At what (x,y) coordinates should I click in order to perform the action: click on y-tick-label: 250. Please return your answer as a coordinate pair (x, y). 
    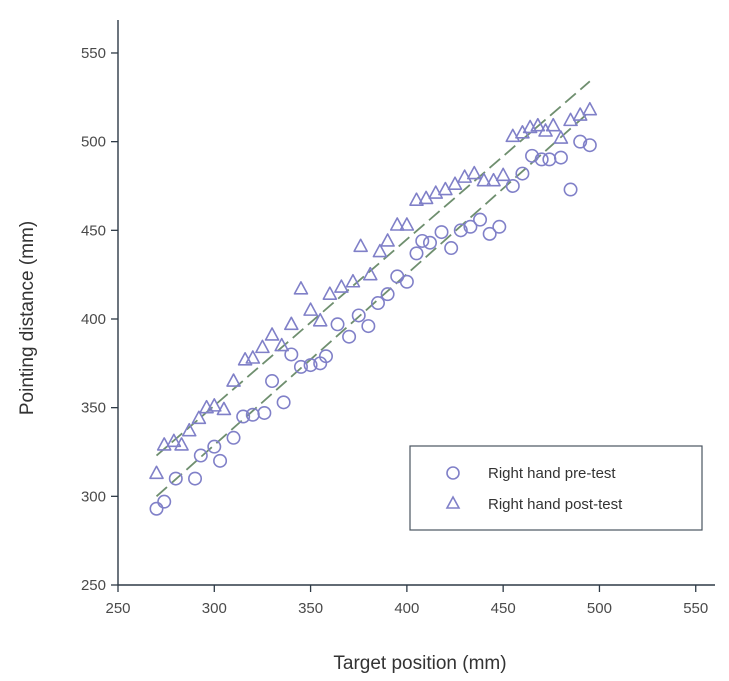
    Looking at the image, I should click on (93, 585).